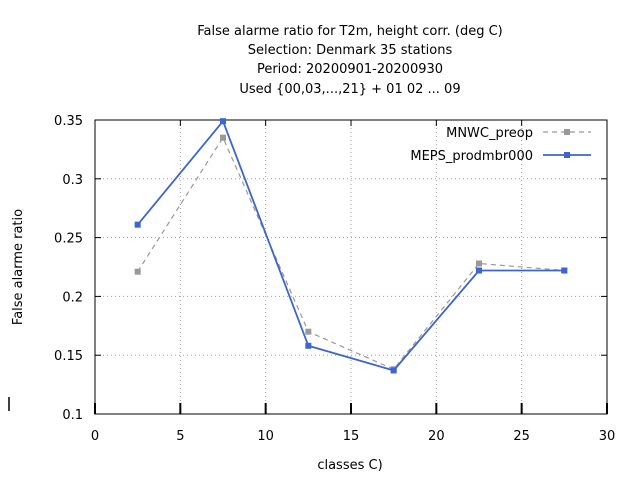 This screenshot has width=640, height=480. I want to click on x-tick-label: 0, so click(95, 436).